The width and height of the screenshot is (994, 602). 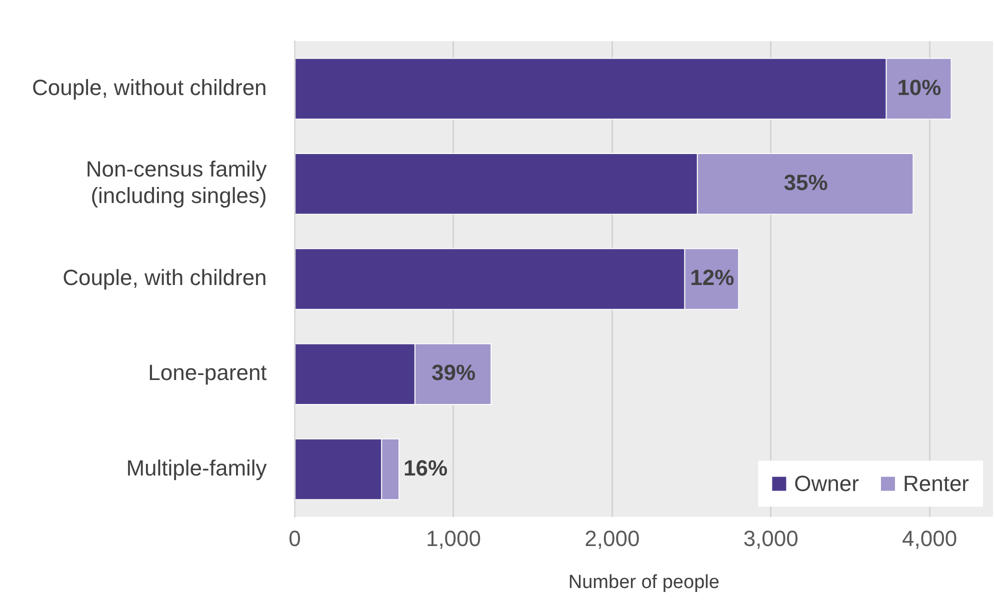 What do you see at coordinates (712, 277) in the screenshot?
I see `annotation: 12%` at bounding box center [712, 277].